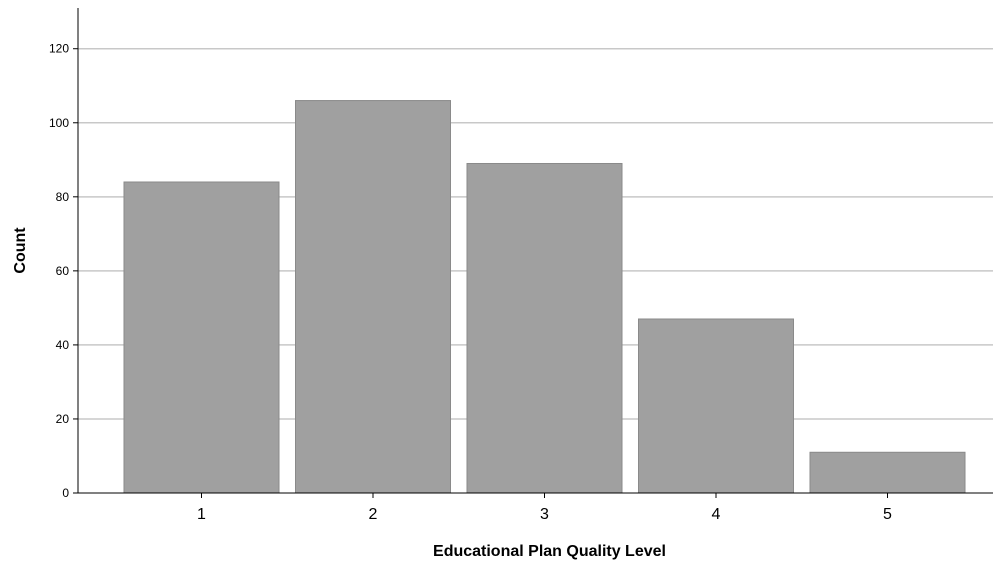 The width and height of the screenshot is (994, 564). What do you see at coordinates (544, 514) in the screenshot?
I see `x-tick-label: 3` at bounding box center [544, 514].